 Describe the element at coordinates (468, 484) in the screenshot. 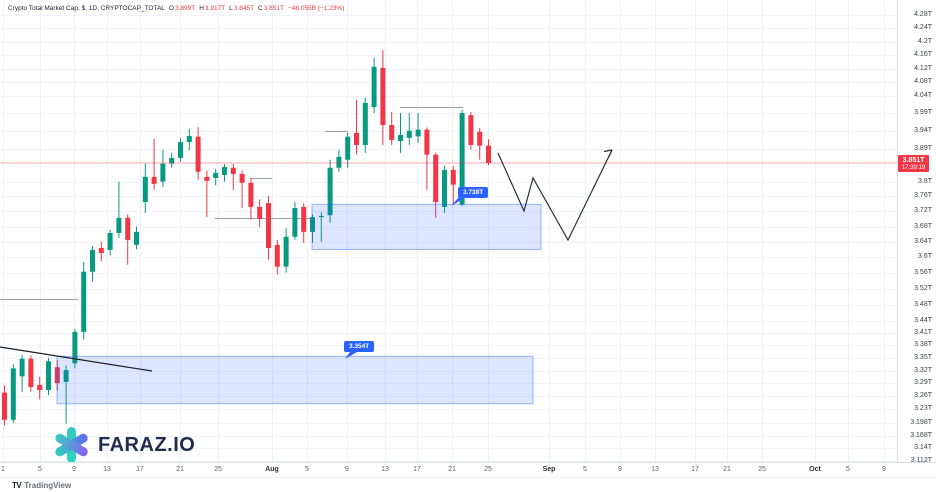

I see `bottom-toolbar: TV TradingView` at that location.